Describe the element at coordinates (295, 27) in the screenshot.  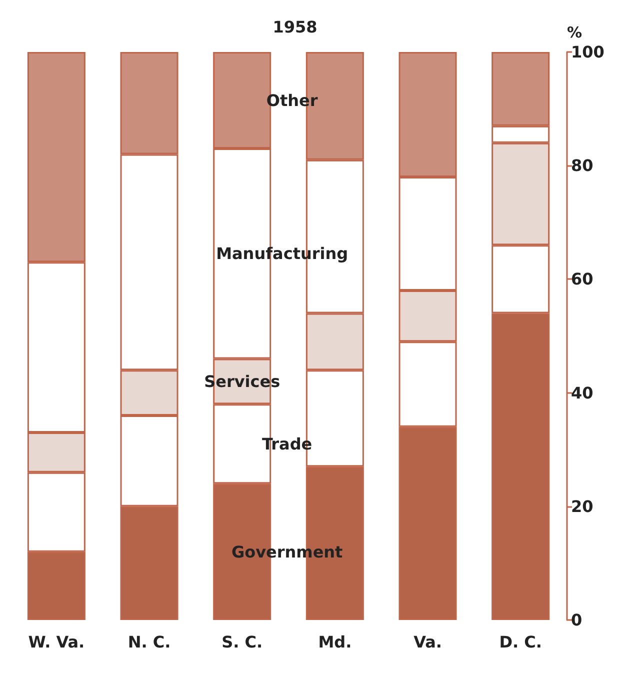
I see `chart-title: 1958` at that location.